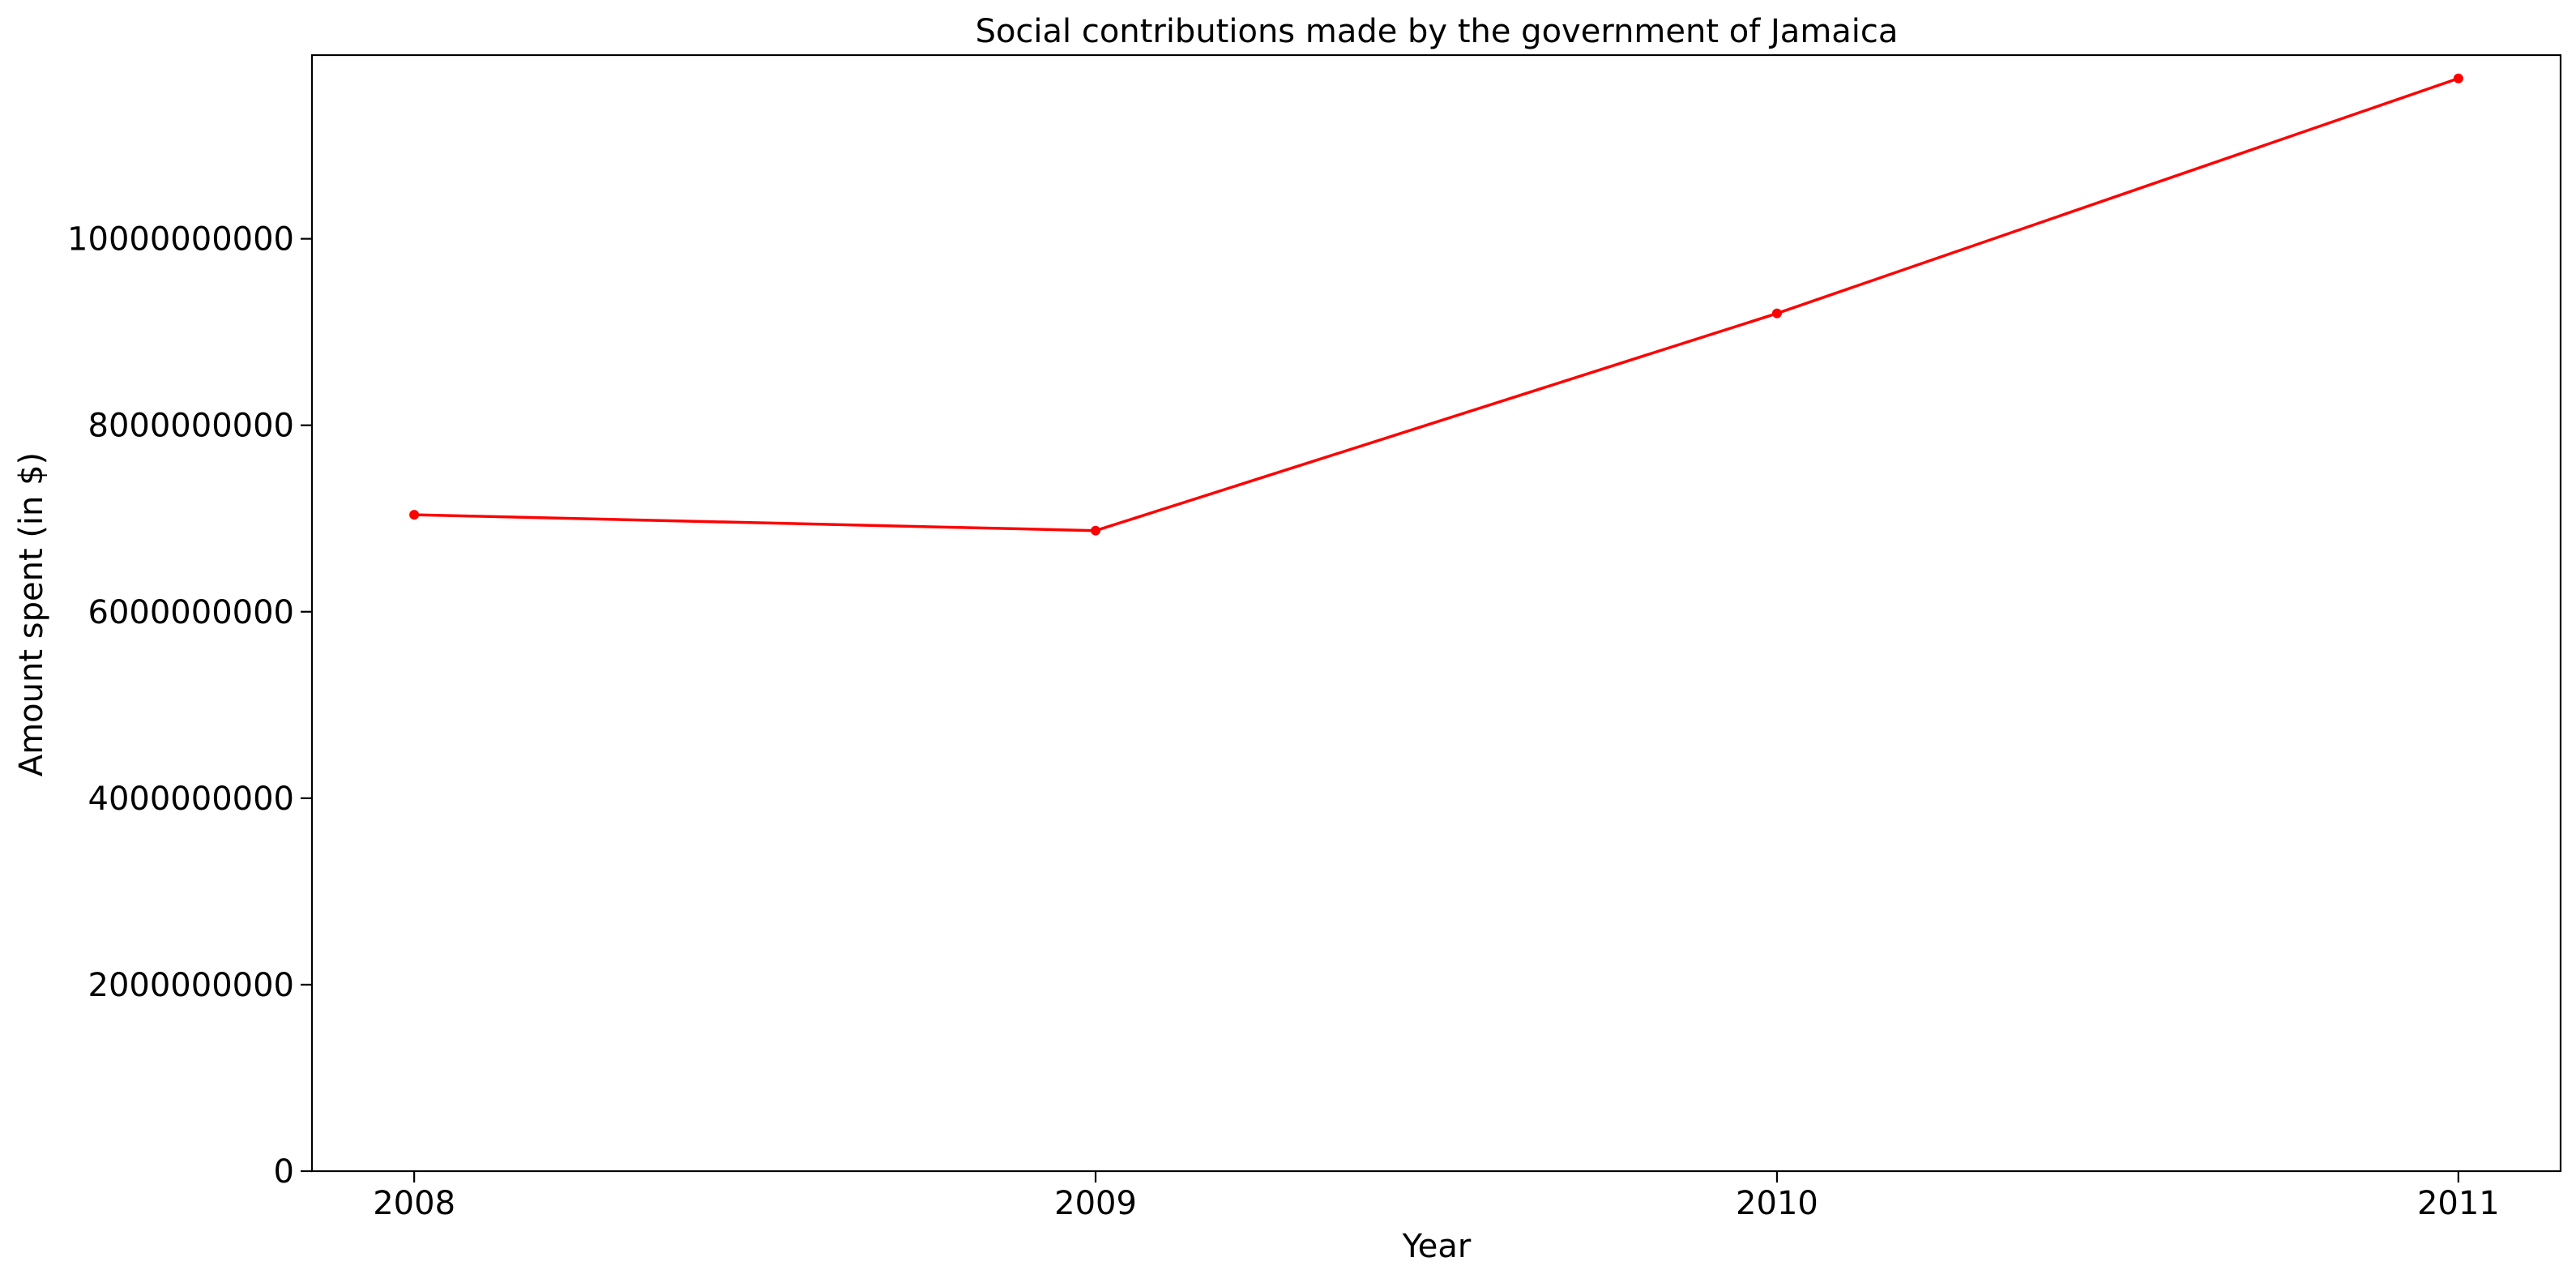  I want to click on y-axis-label: Amount spent (in $), so click(31, 614).